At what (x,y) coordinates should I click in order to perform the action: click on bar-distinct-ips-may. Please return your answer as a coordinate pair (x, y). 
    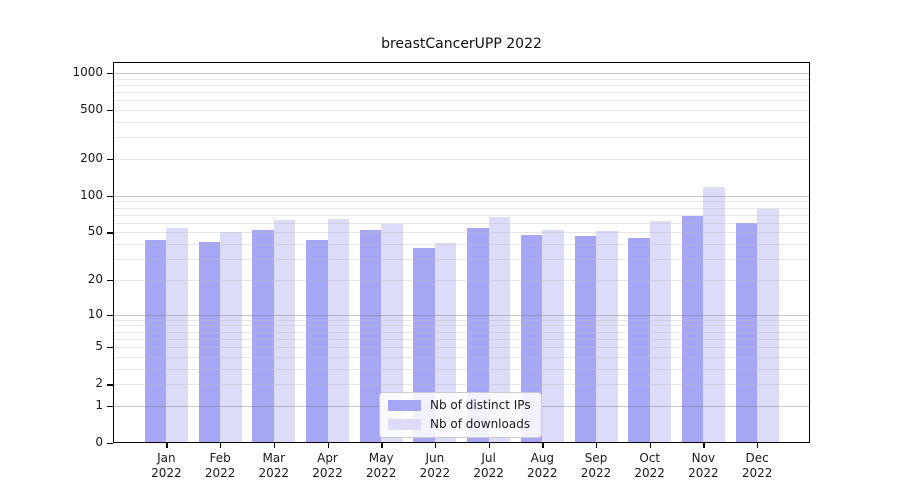
    Looking at the image, I should click on (370, 336).